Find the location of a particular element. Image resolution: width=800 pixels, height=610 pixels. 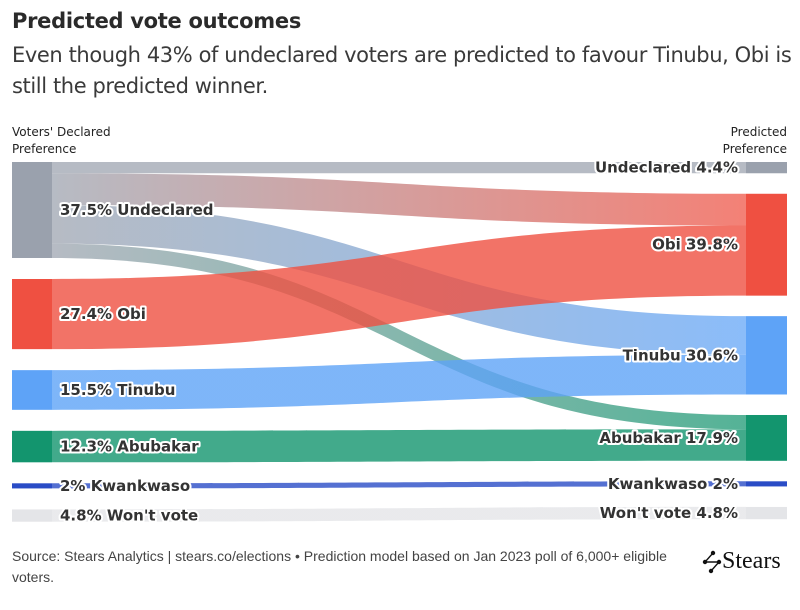

flow-abubakar-to-abubakar is located at coordinates (399, 446).